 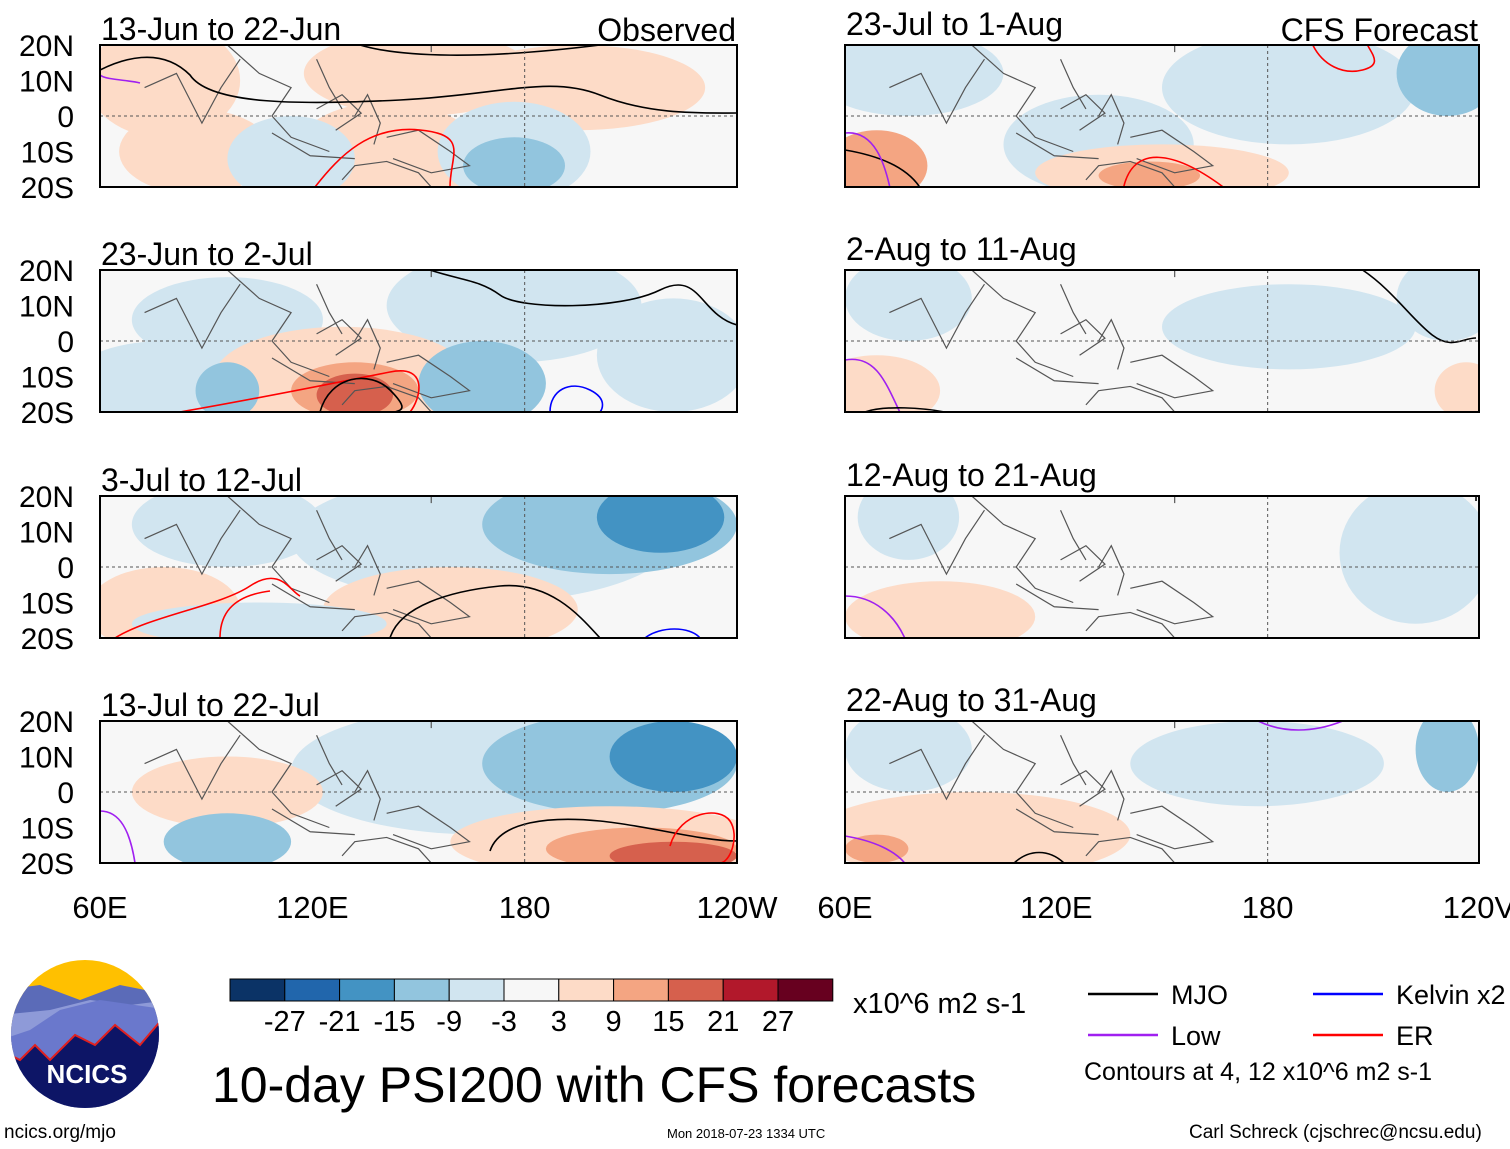 What do you see at coordinates (99, 907) in the screenshot?
I see `lon-tick-label: 60E` at bounding box center [99, 907].